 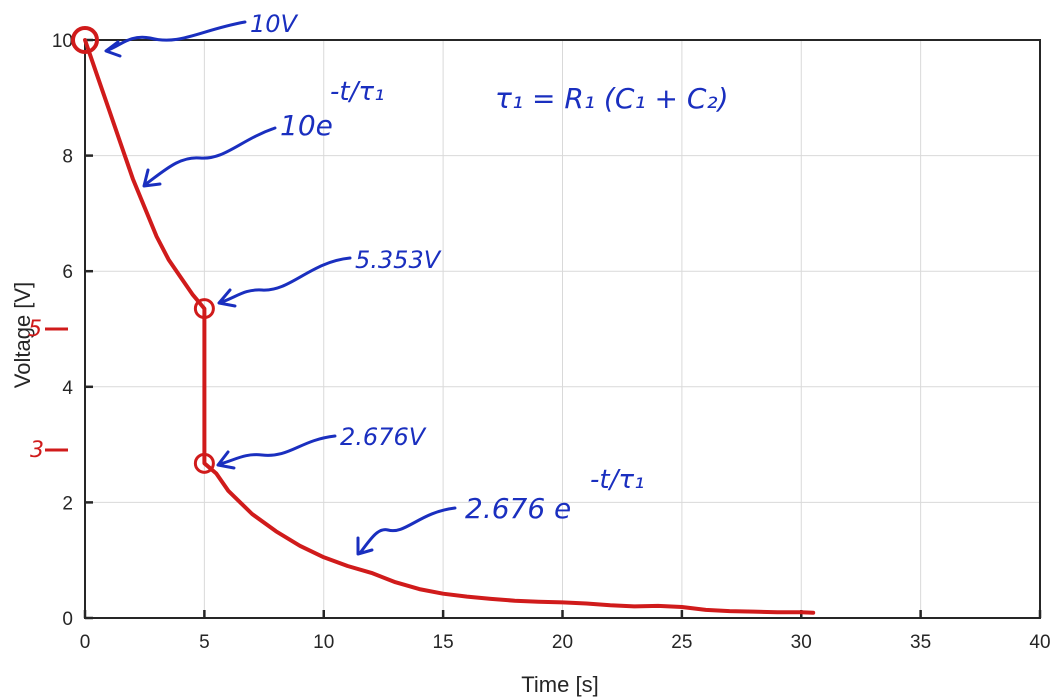 I want to click on label-5353v: 5.353V, so click(x=398, y=260).